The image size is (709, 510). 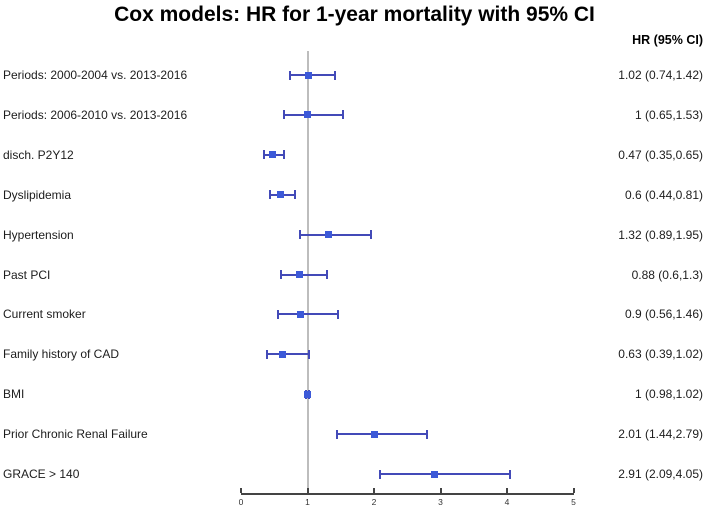 I want to click on hr-column-header: HR (95% CI), so click(x=667, y=40).